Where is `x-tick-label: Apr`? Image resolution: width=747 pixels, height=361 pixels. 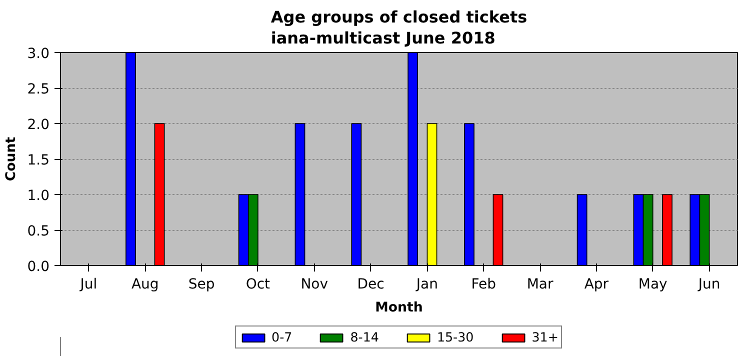 x-tick-label: Apr is located at coordinates (596, 284).